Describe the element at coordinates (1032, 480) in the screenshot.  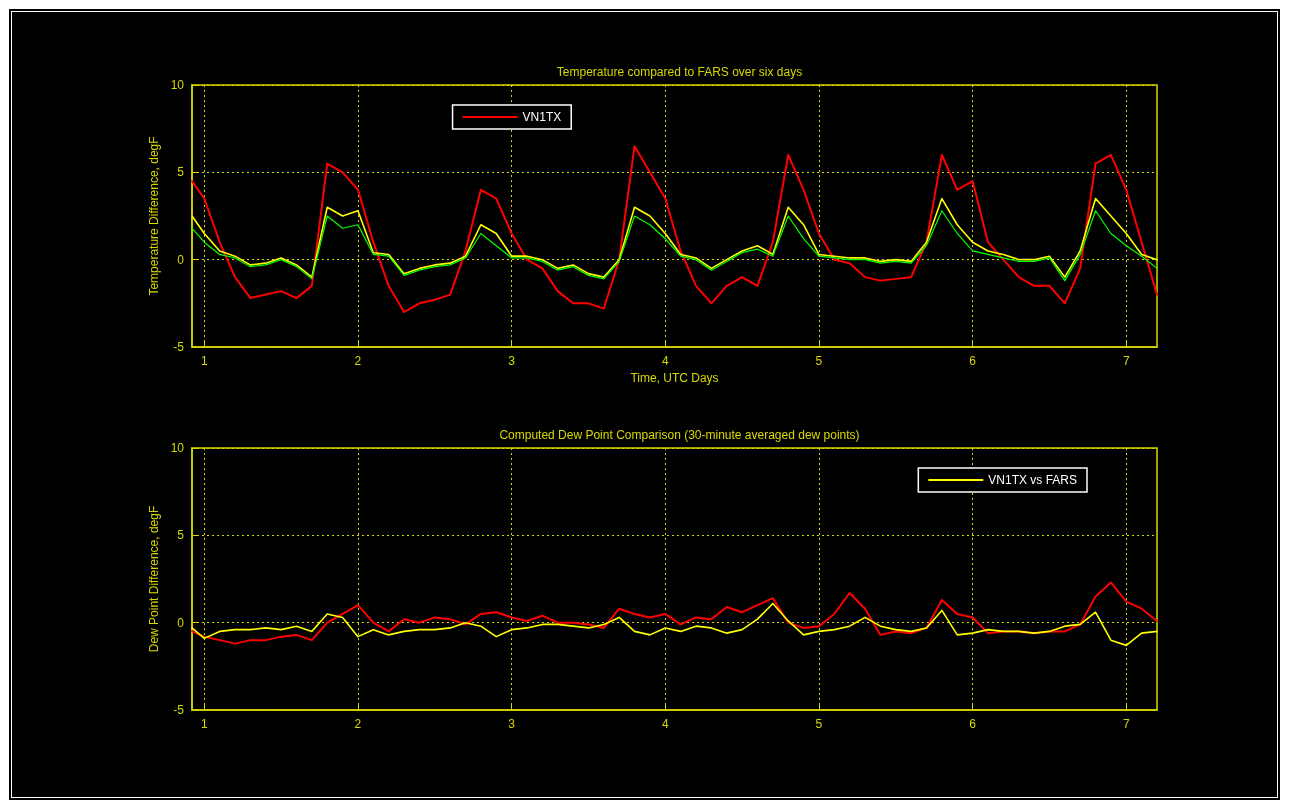
I see `legend-label: VN1TX vs FARS` at that location.